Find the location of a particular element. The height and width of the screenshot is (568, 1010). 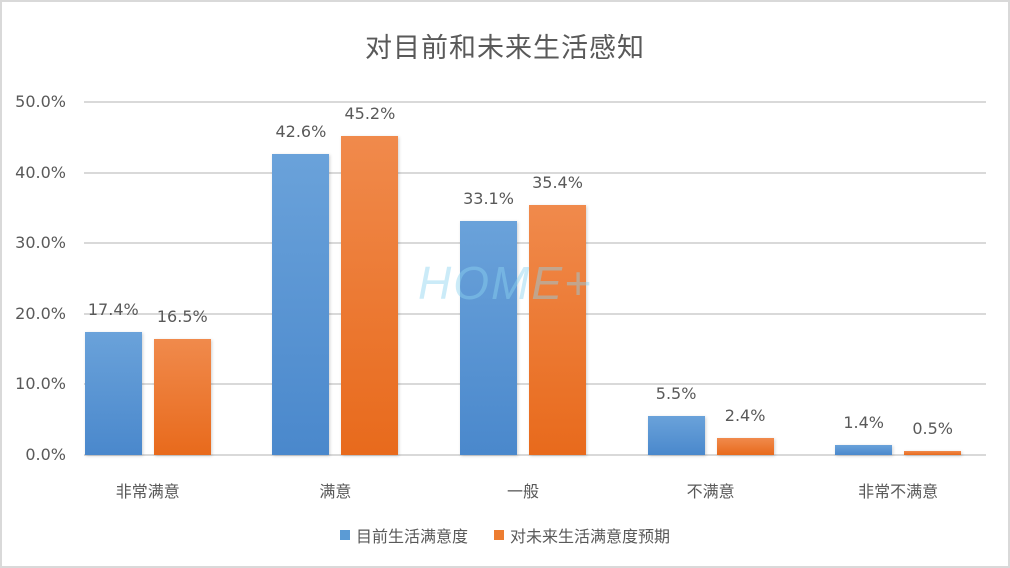

legend-item-future: 对未来生活满意度预期 is located at coordinates (582, 535).